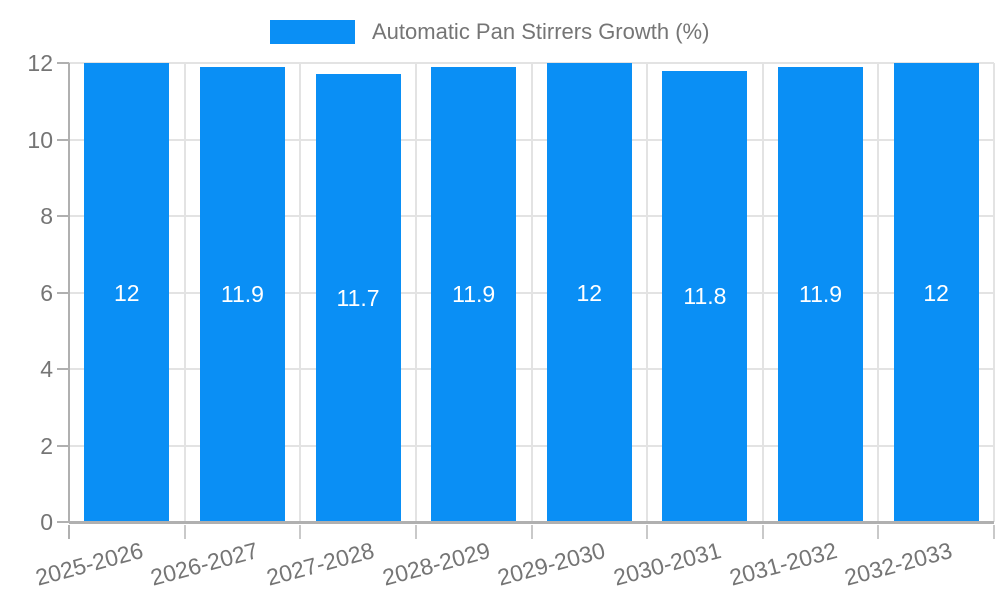 Image resolution: width=1000 pixels, height=600 pixels. What do you see at coordinates (89, 564) in the screenshot?
I see `x-axis-tick-label: 2025-2026` at bounding box center [89, 564].